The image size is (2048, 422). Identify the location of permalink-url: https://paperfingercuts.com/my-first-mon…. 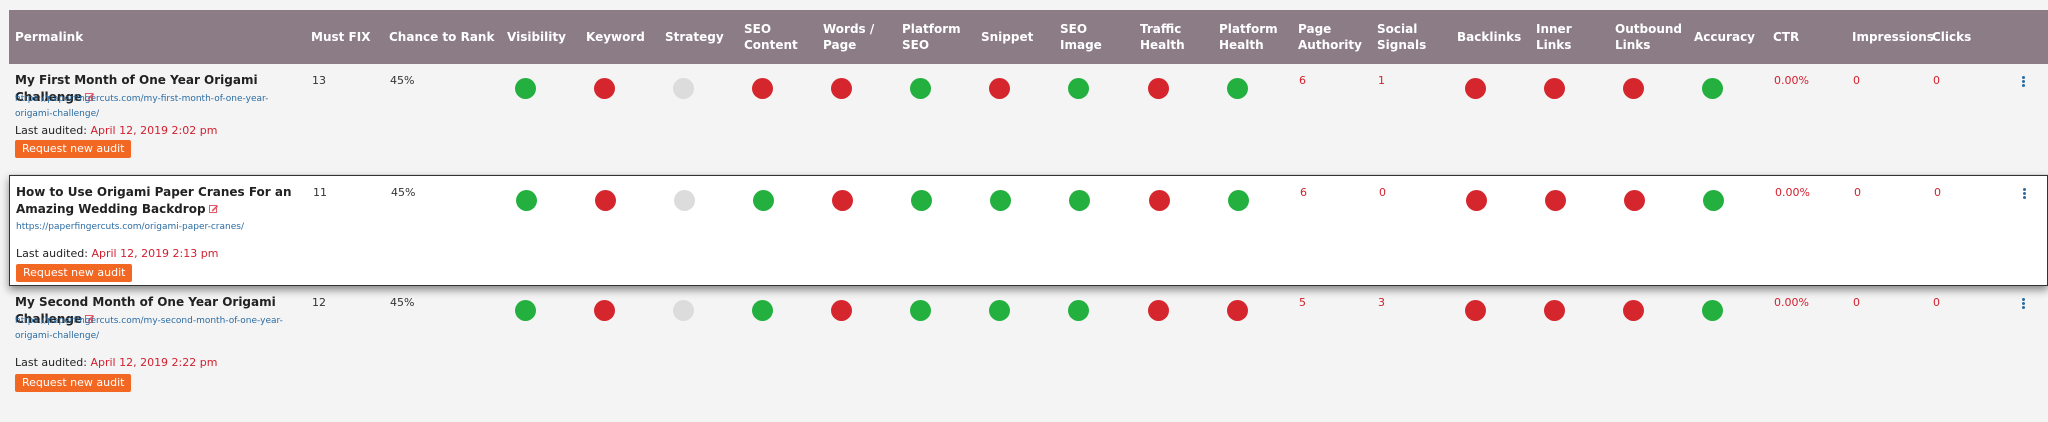
(142, 106).